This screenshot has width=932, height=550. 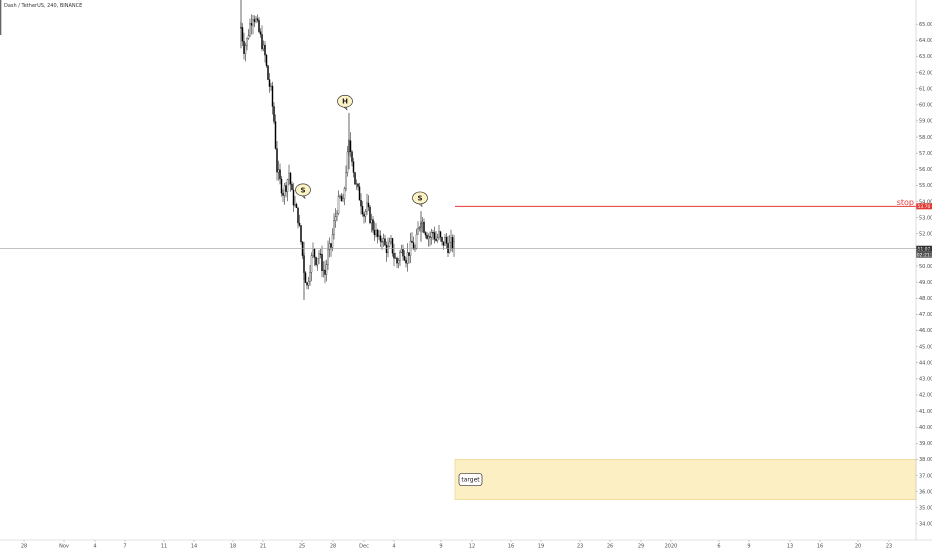 What do you see at coordinates (364, 547) in the screenshot?
I see `time-tick-label: Dec` at bounding box center [364, 547].